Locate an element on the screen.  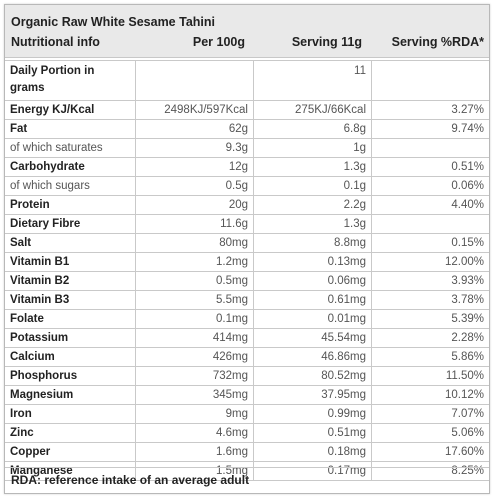
nutrient-per-100g: 2498KJ/597Kcal is located at coordinates (194, 110).